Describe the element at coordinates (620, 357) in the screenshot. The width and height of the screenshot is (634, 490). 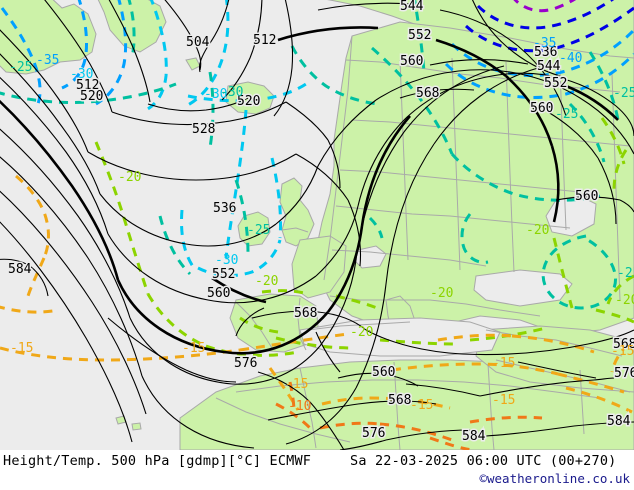
I see `isotherm--15-m` at that location.